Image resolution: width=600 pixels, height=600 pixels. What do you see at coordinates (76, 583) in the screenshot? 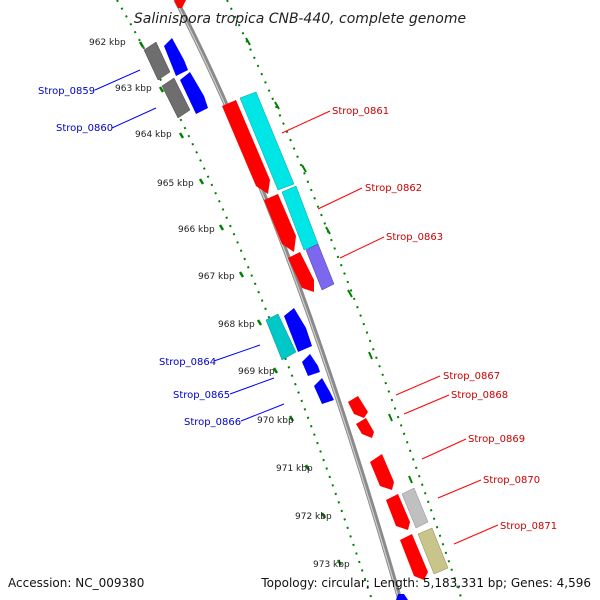
I see `accession-text: Accession: NC_009380` at bounding box center [76, 583].